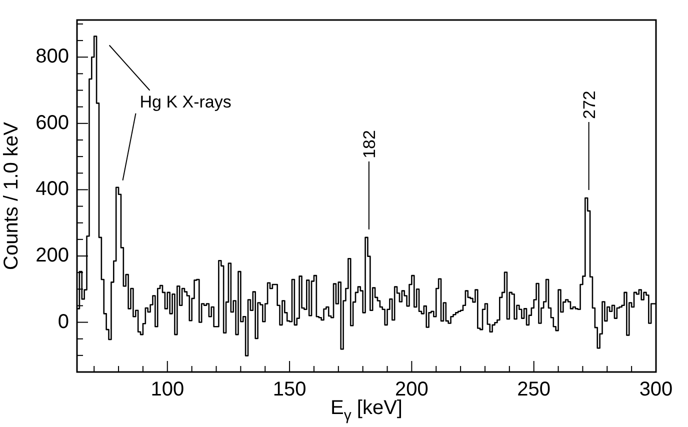 This screenshot has height=427, width=688. What do you see at coordinates (411, 389) in the screenshot?
I see `x-tick-label: 200` at bounding box center [411, 389].